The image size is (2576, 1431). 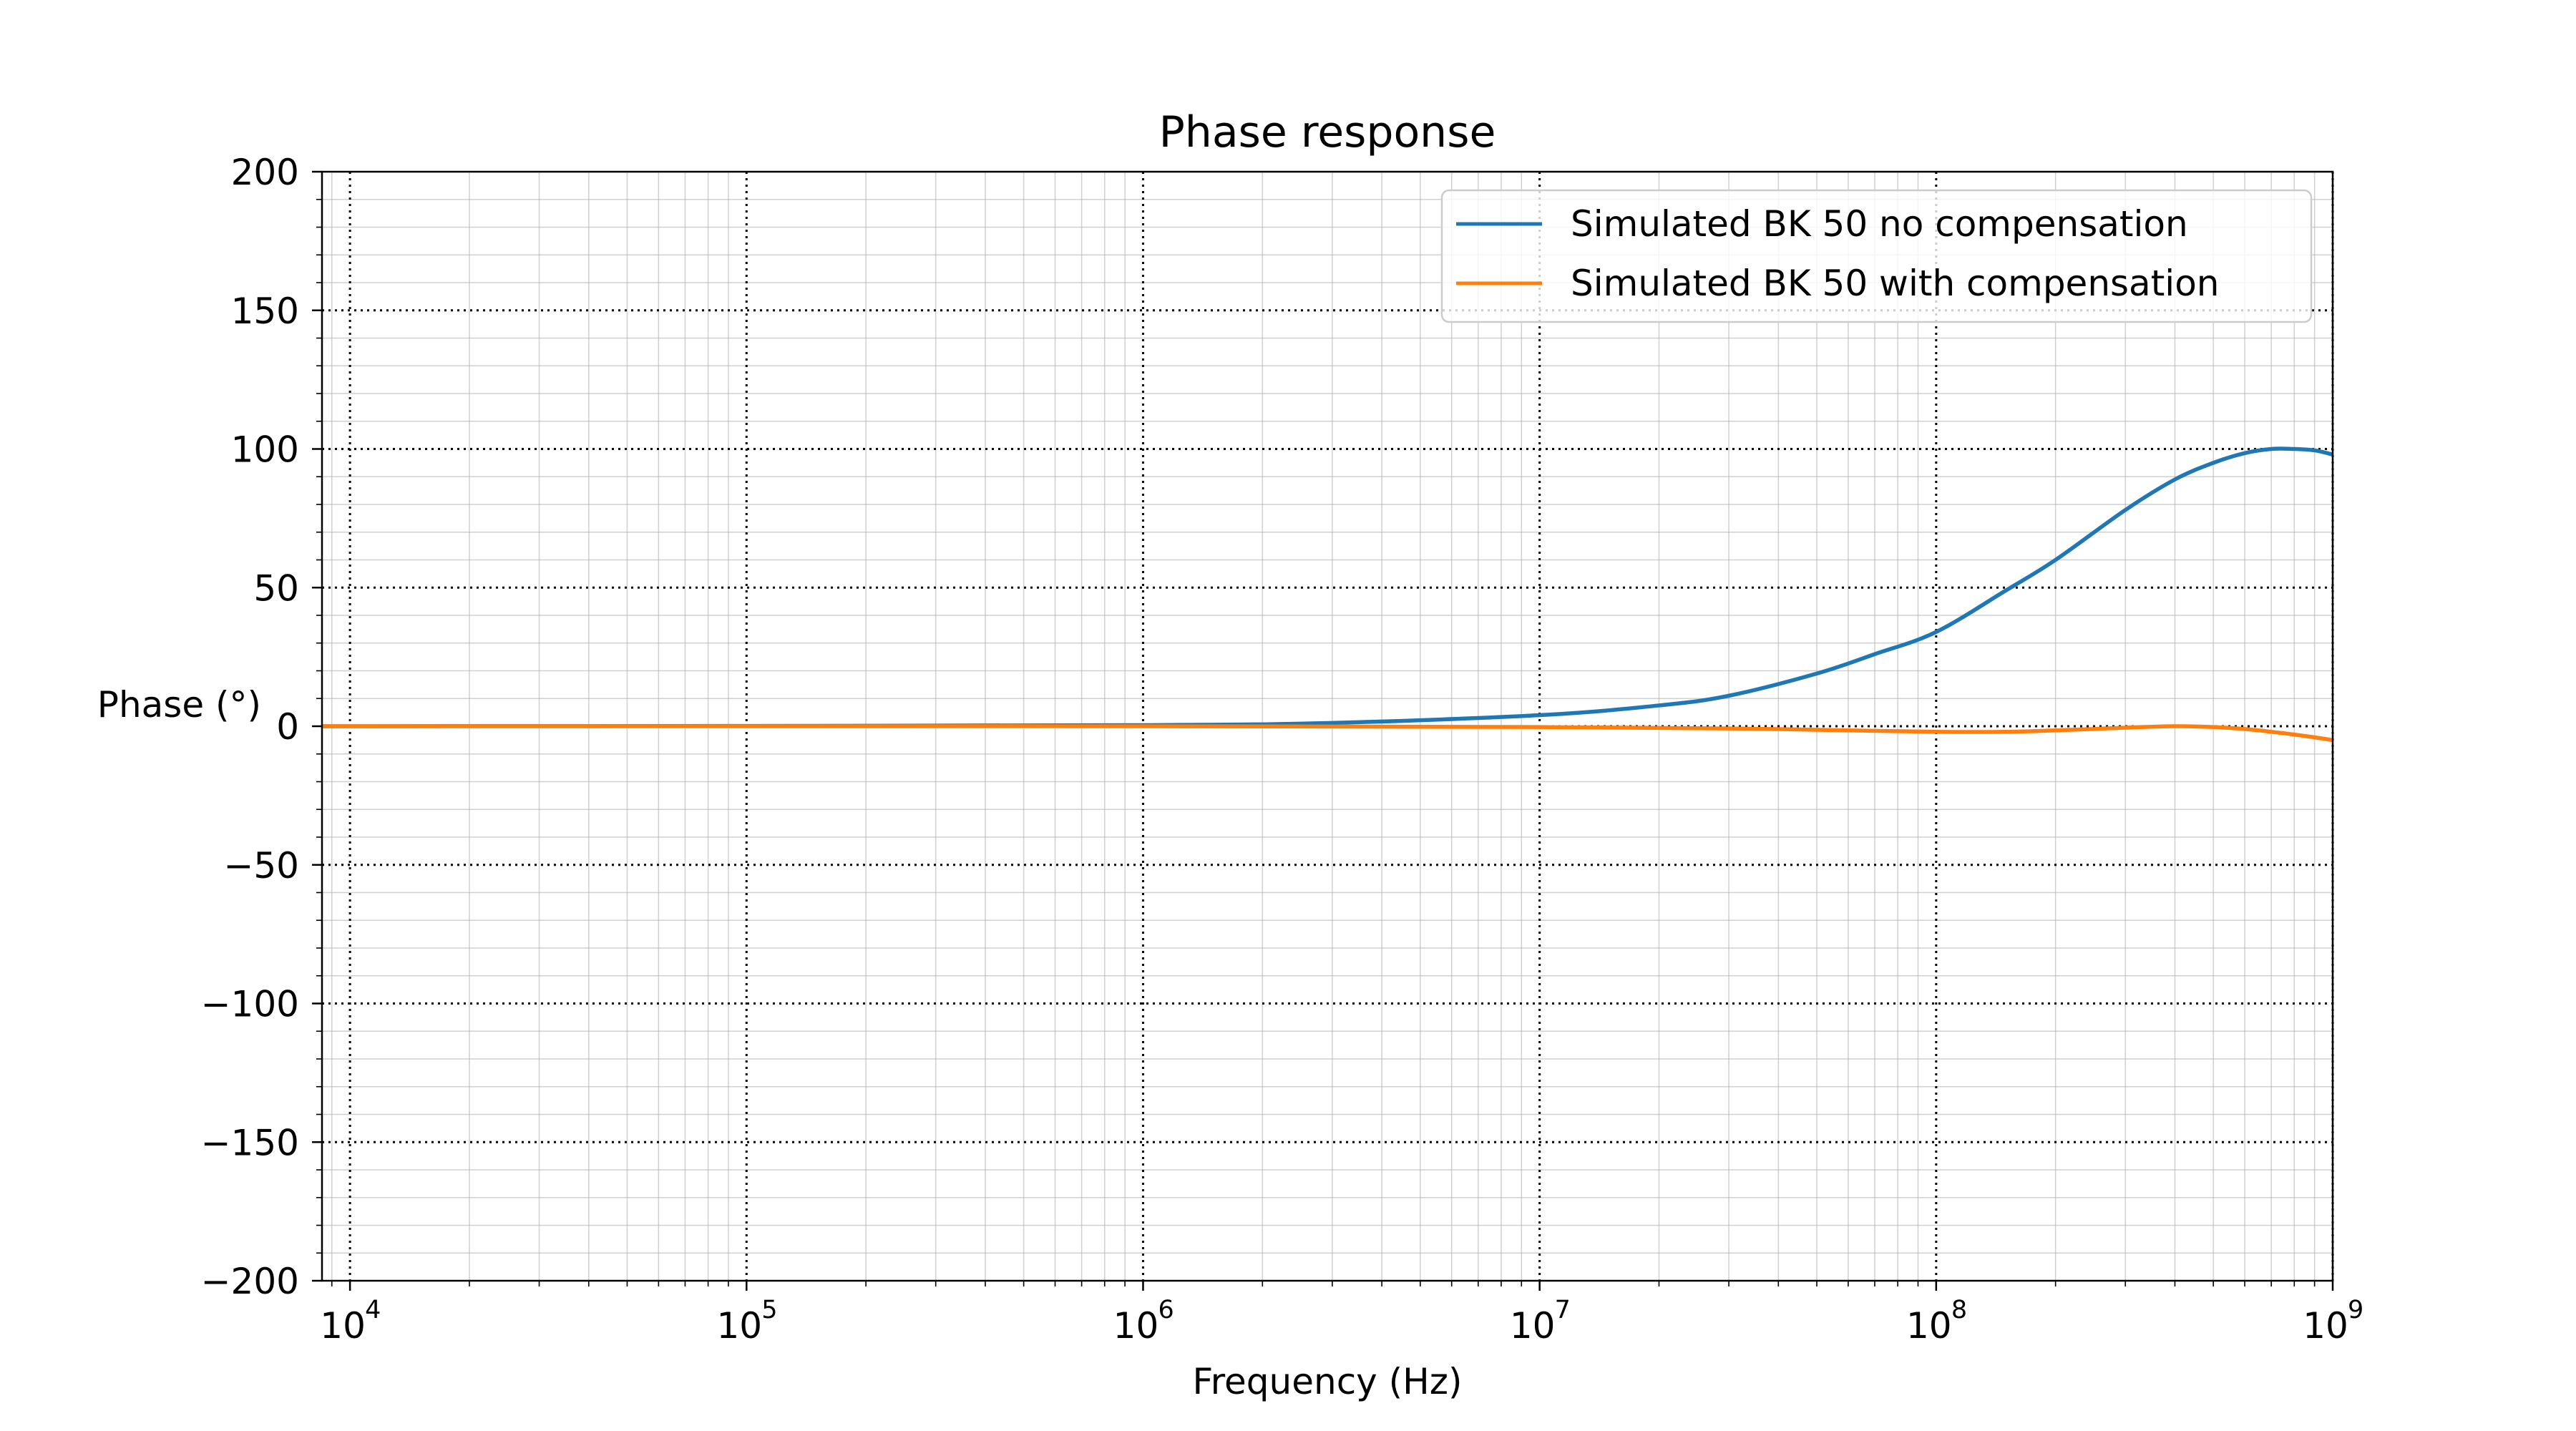 What do you see at coordinates (1959, 1310) in the screenshot?
I see `x-tick-exponent: 8` at bounding box center [1959, 1310].